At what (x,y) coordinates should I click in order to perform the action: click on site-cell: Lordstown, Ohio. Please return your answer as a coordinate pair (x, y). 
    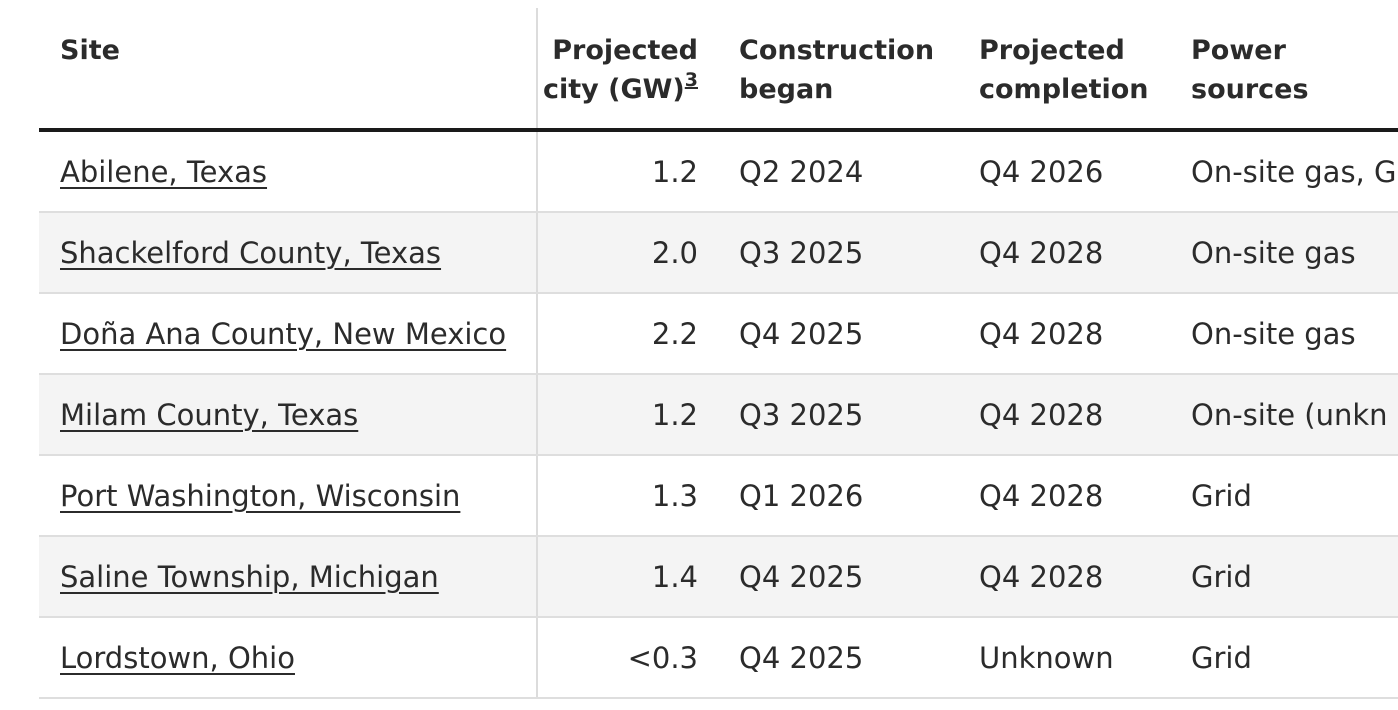
    Looking at the image, I should click on (288, 658).